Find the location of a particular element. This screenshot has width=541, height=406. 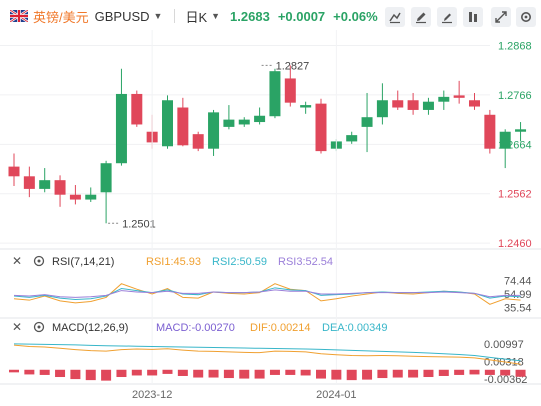

pair-name-cn: 英镑/美元 is located at coordinates (61, 17).